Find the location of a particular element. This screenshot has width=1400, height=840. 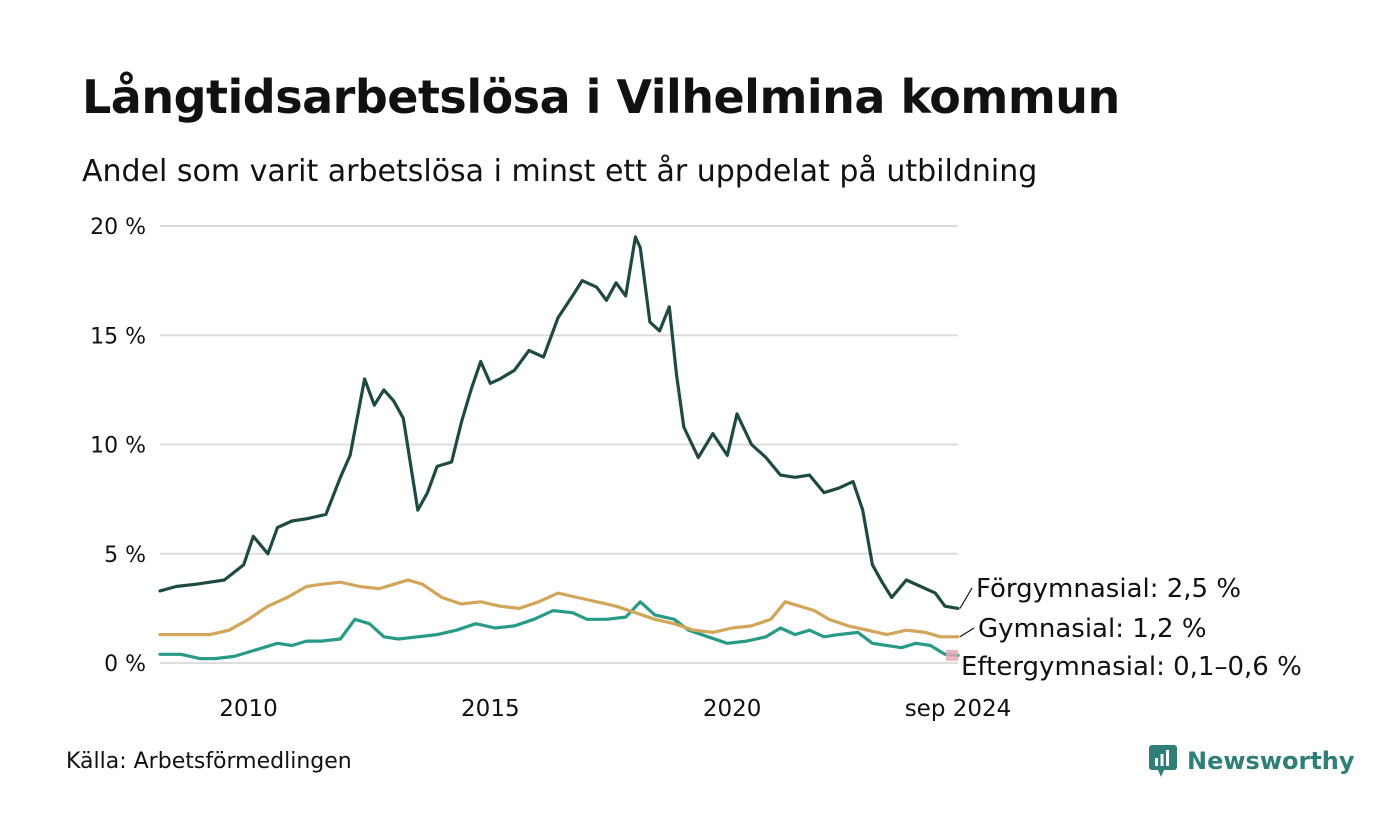

x-tick-label: sep 2024 is located at coordinates (958, 709).